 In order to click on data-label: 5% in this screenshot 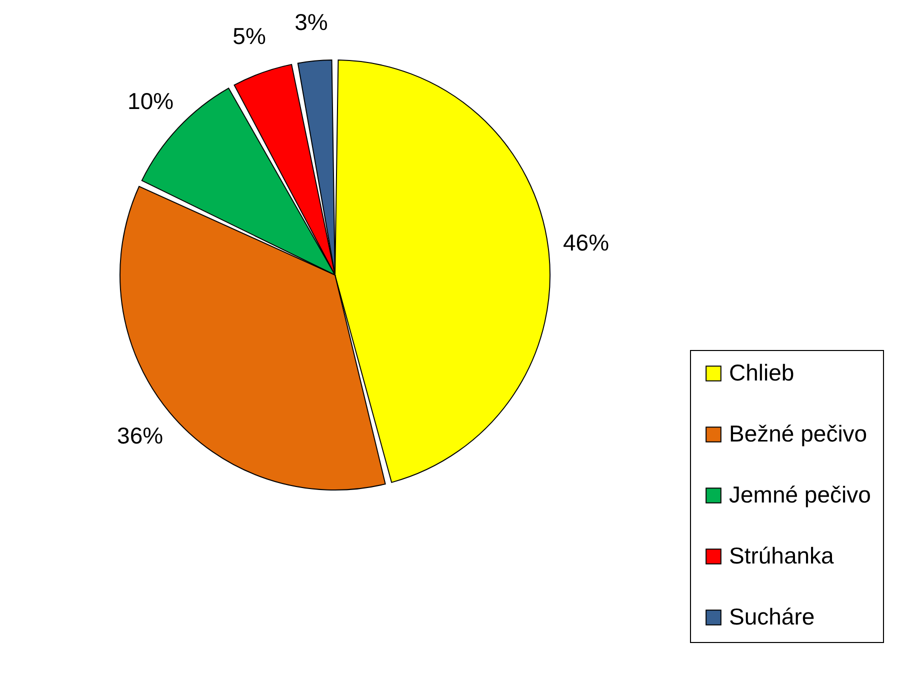, I will do `click(249, 35)`.